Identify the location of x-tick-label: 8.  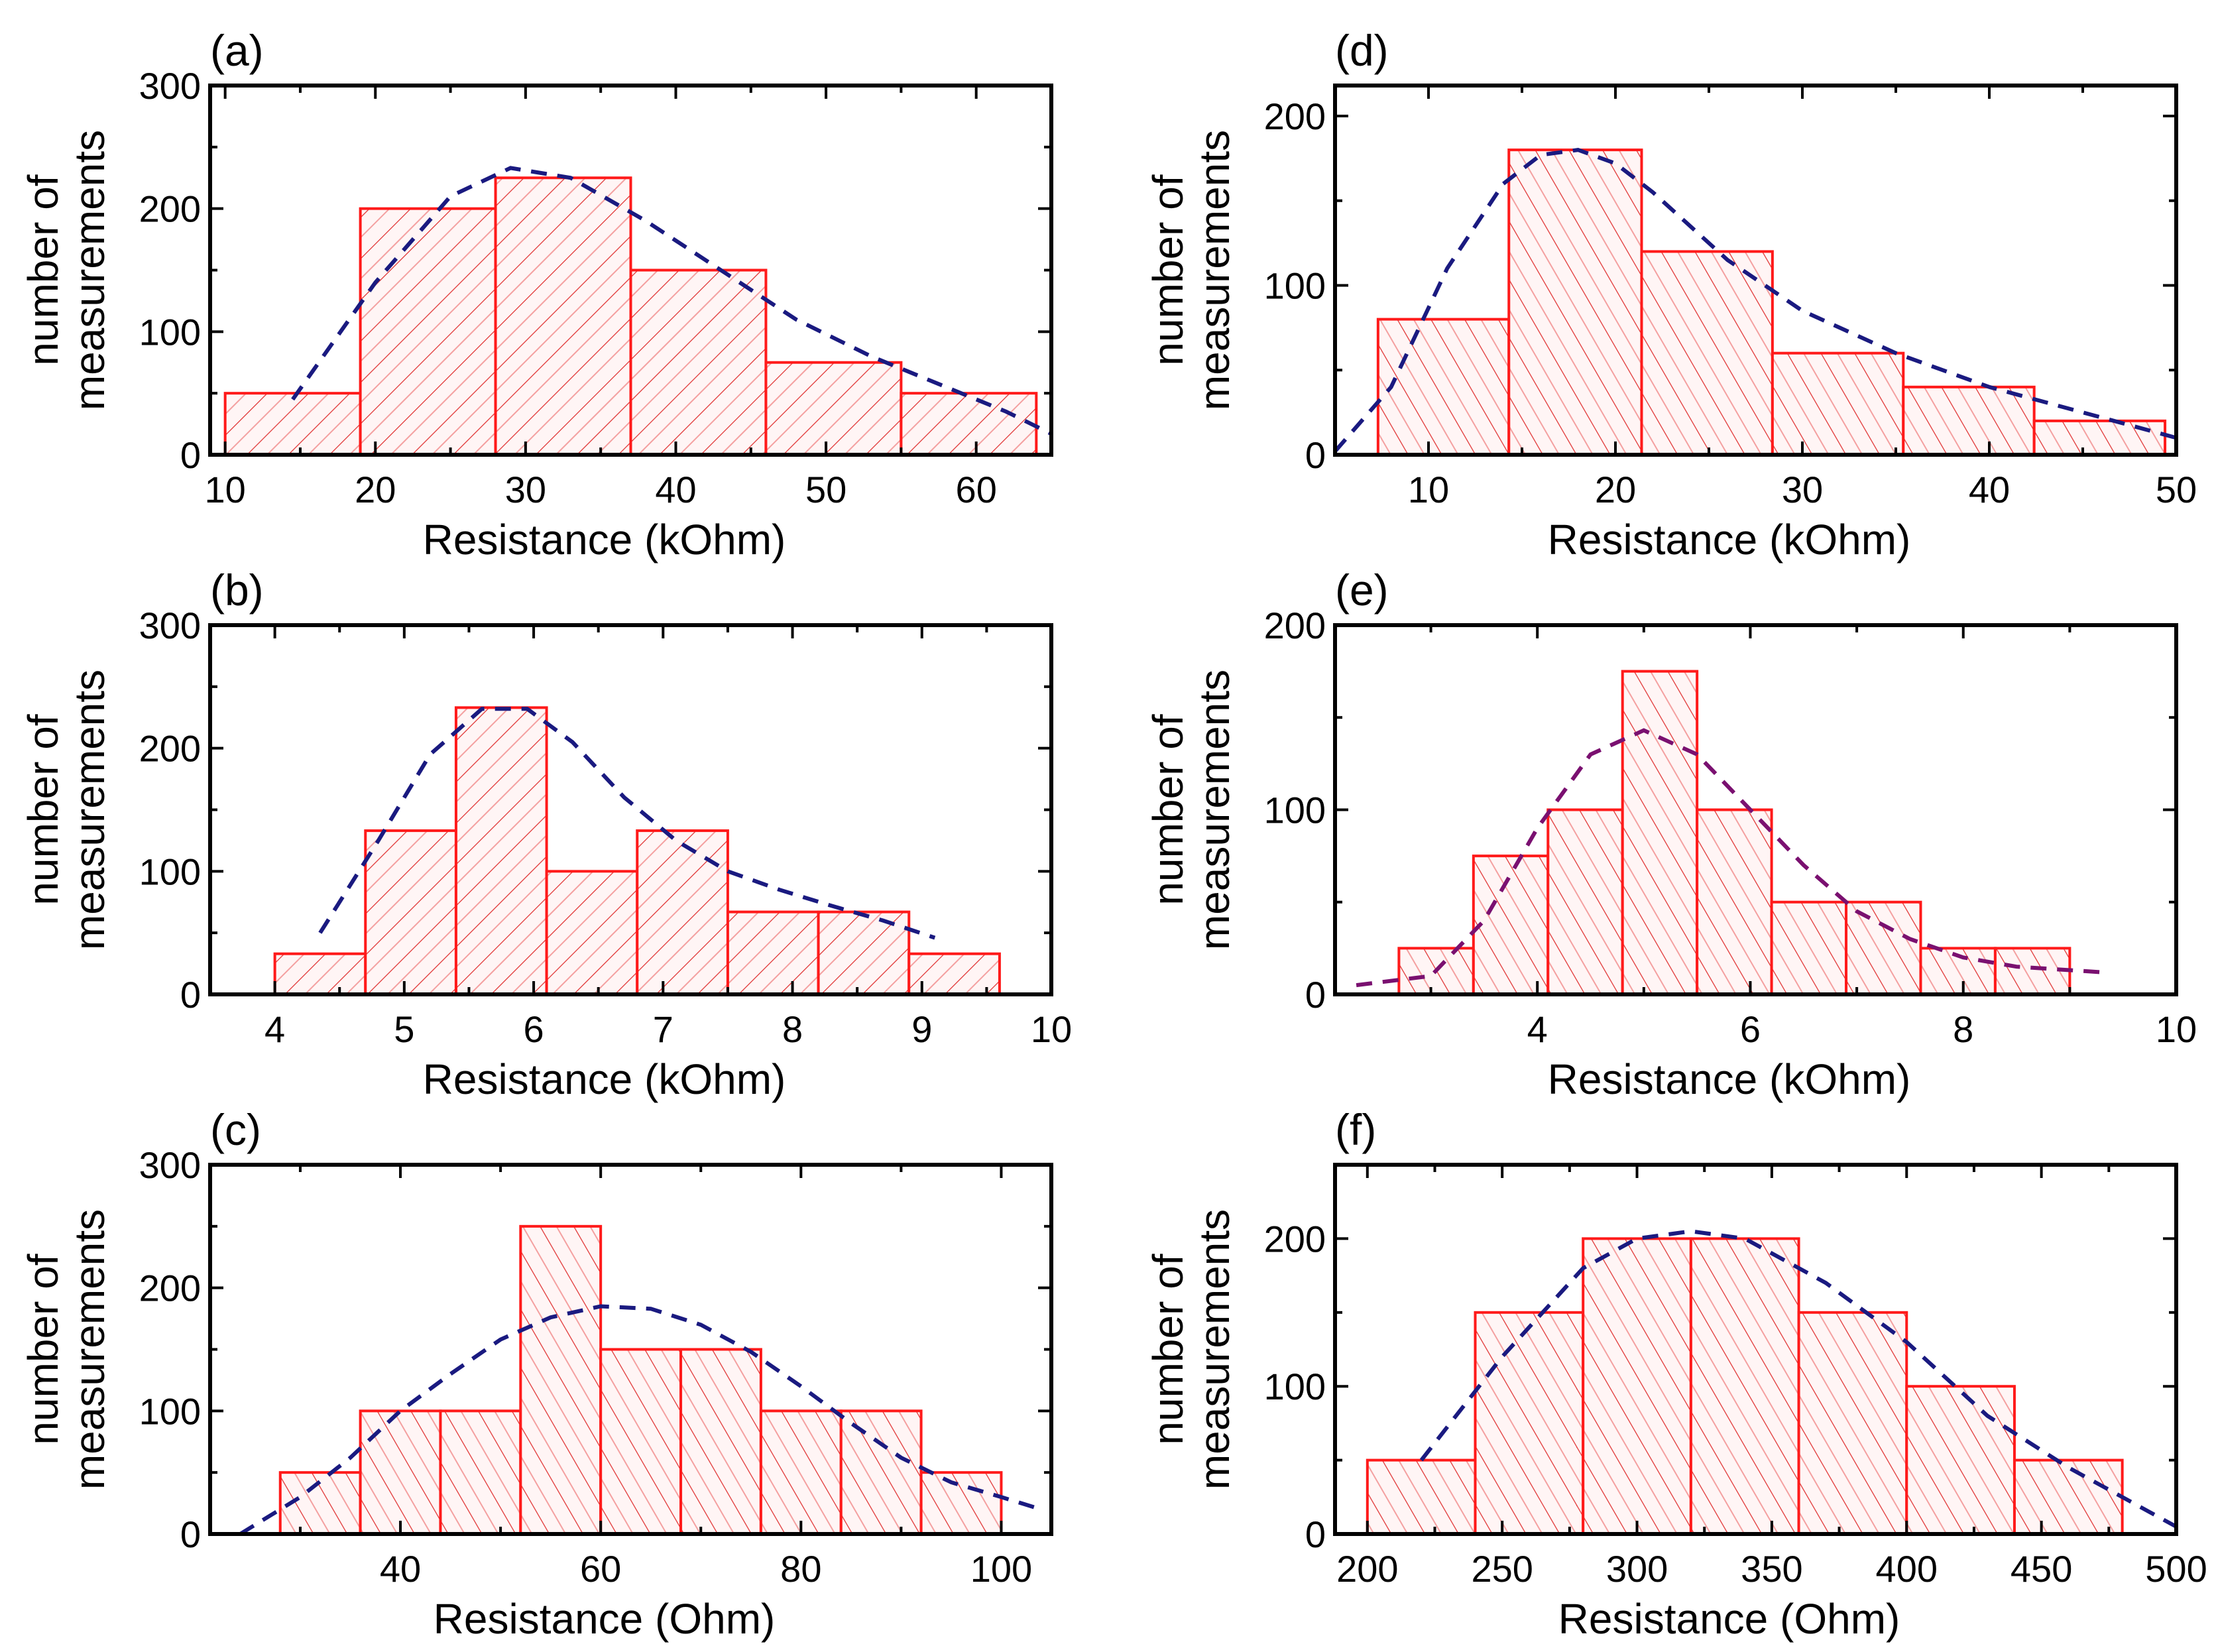
(1963, 1029).